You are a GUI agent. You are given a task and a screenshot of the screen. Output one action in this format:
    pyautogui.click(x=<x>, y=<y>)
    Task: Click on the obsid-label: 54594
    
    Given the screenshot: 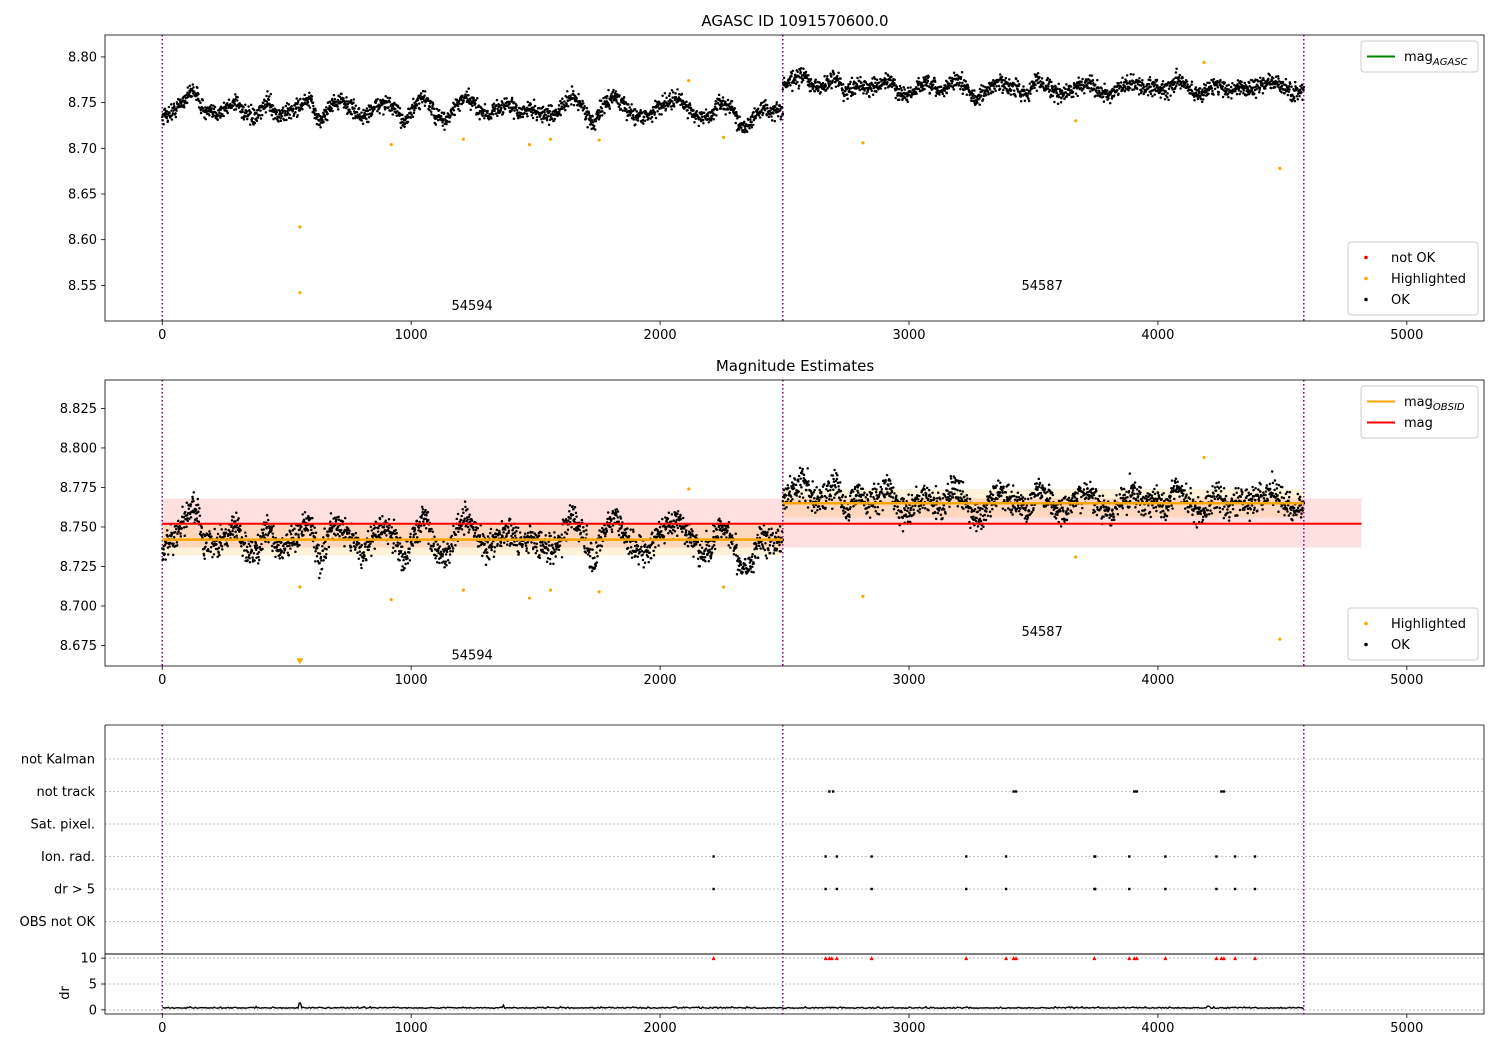 What is the action you would take?
    pyautogui.click(x=471, y=306)
    